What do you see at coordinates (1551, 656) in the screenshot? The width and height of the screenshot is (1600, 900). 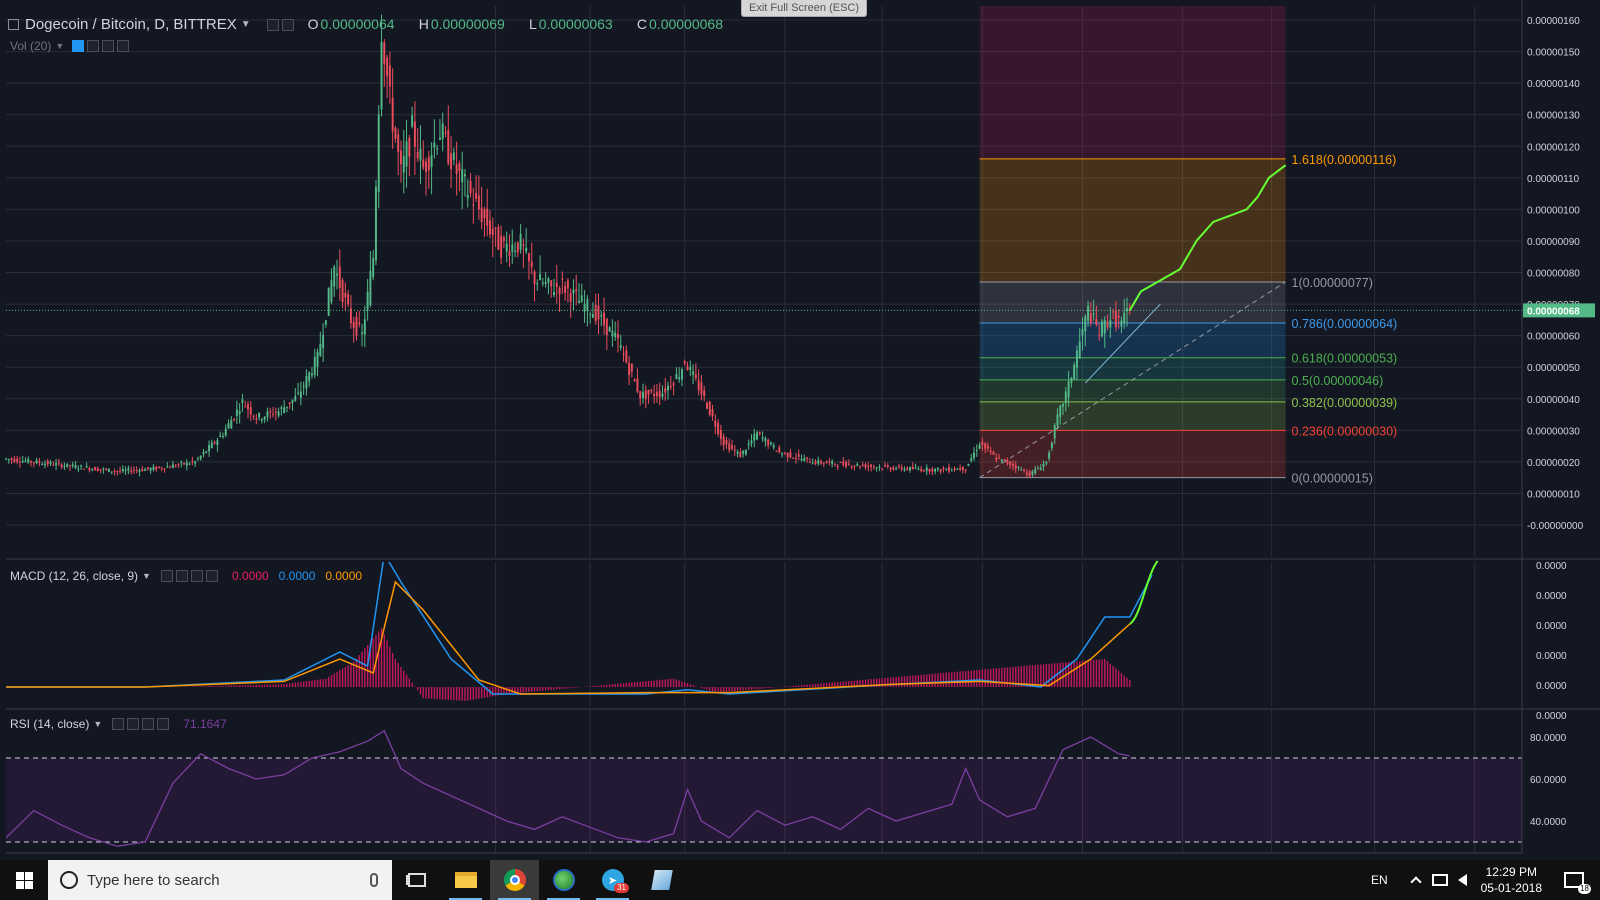 I see `macd-tick-label: 0.0000` at bounding box center [1551, 656].